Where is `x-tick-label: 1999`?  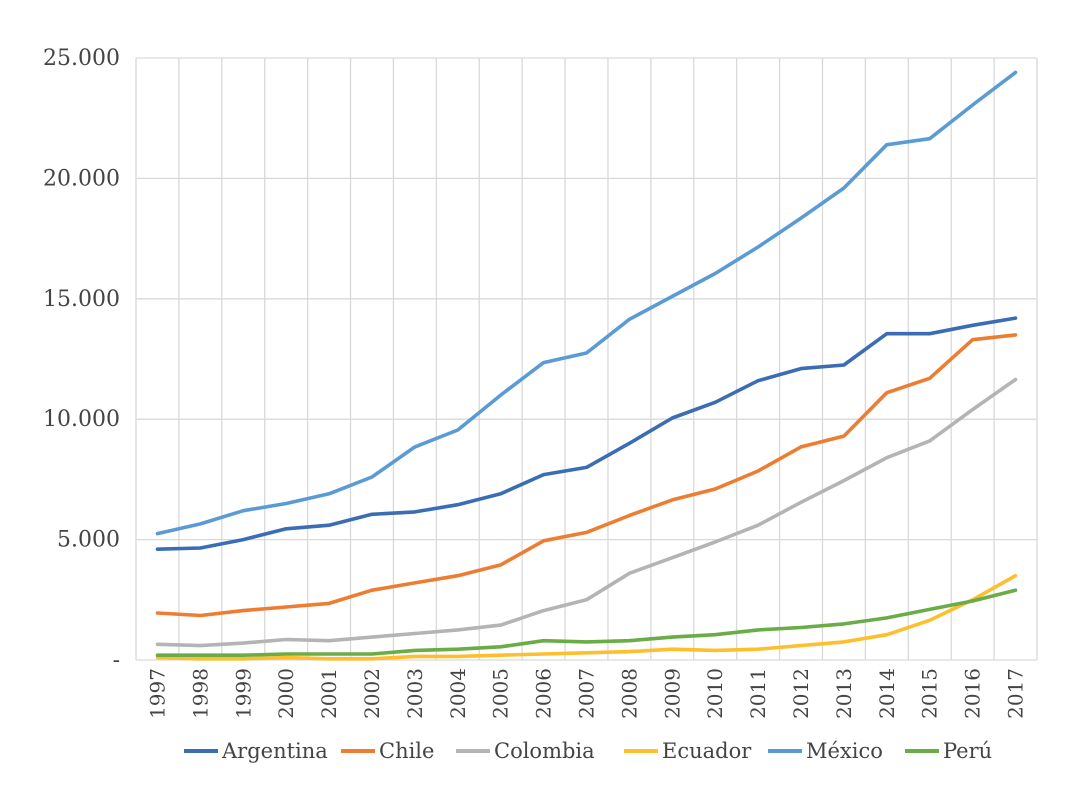 x-tick-label: 1999 is located at coordinates (243, 693).